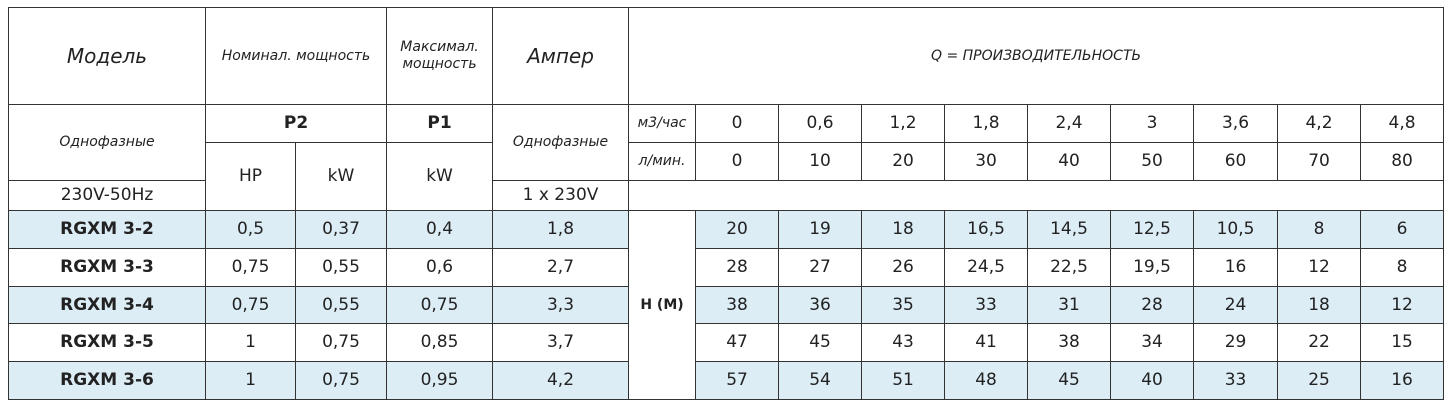 This screenshot has height=403, width=1451. I want to click on p1-value: 0,95, so click(440, 380).